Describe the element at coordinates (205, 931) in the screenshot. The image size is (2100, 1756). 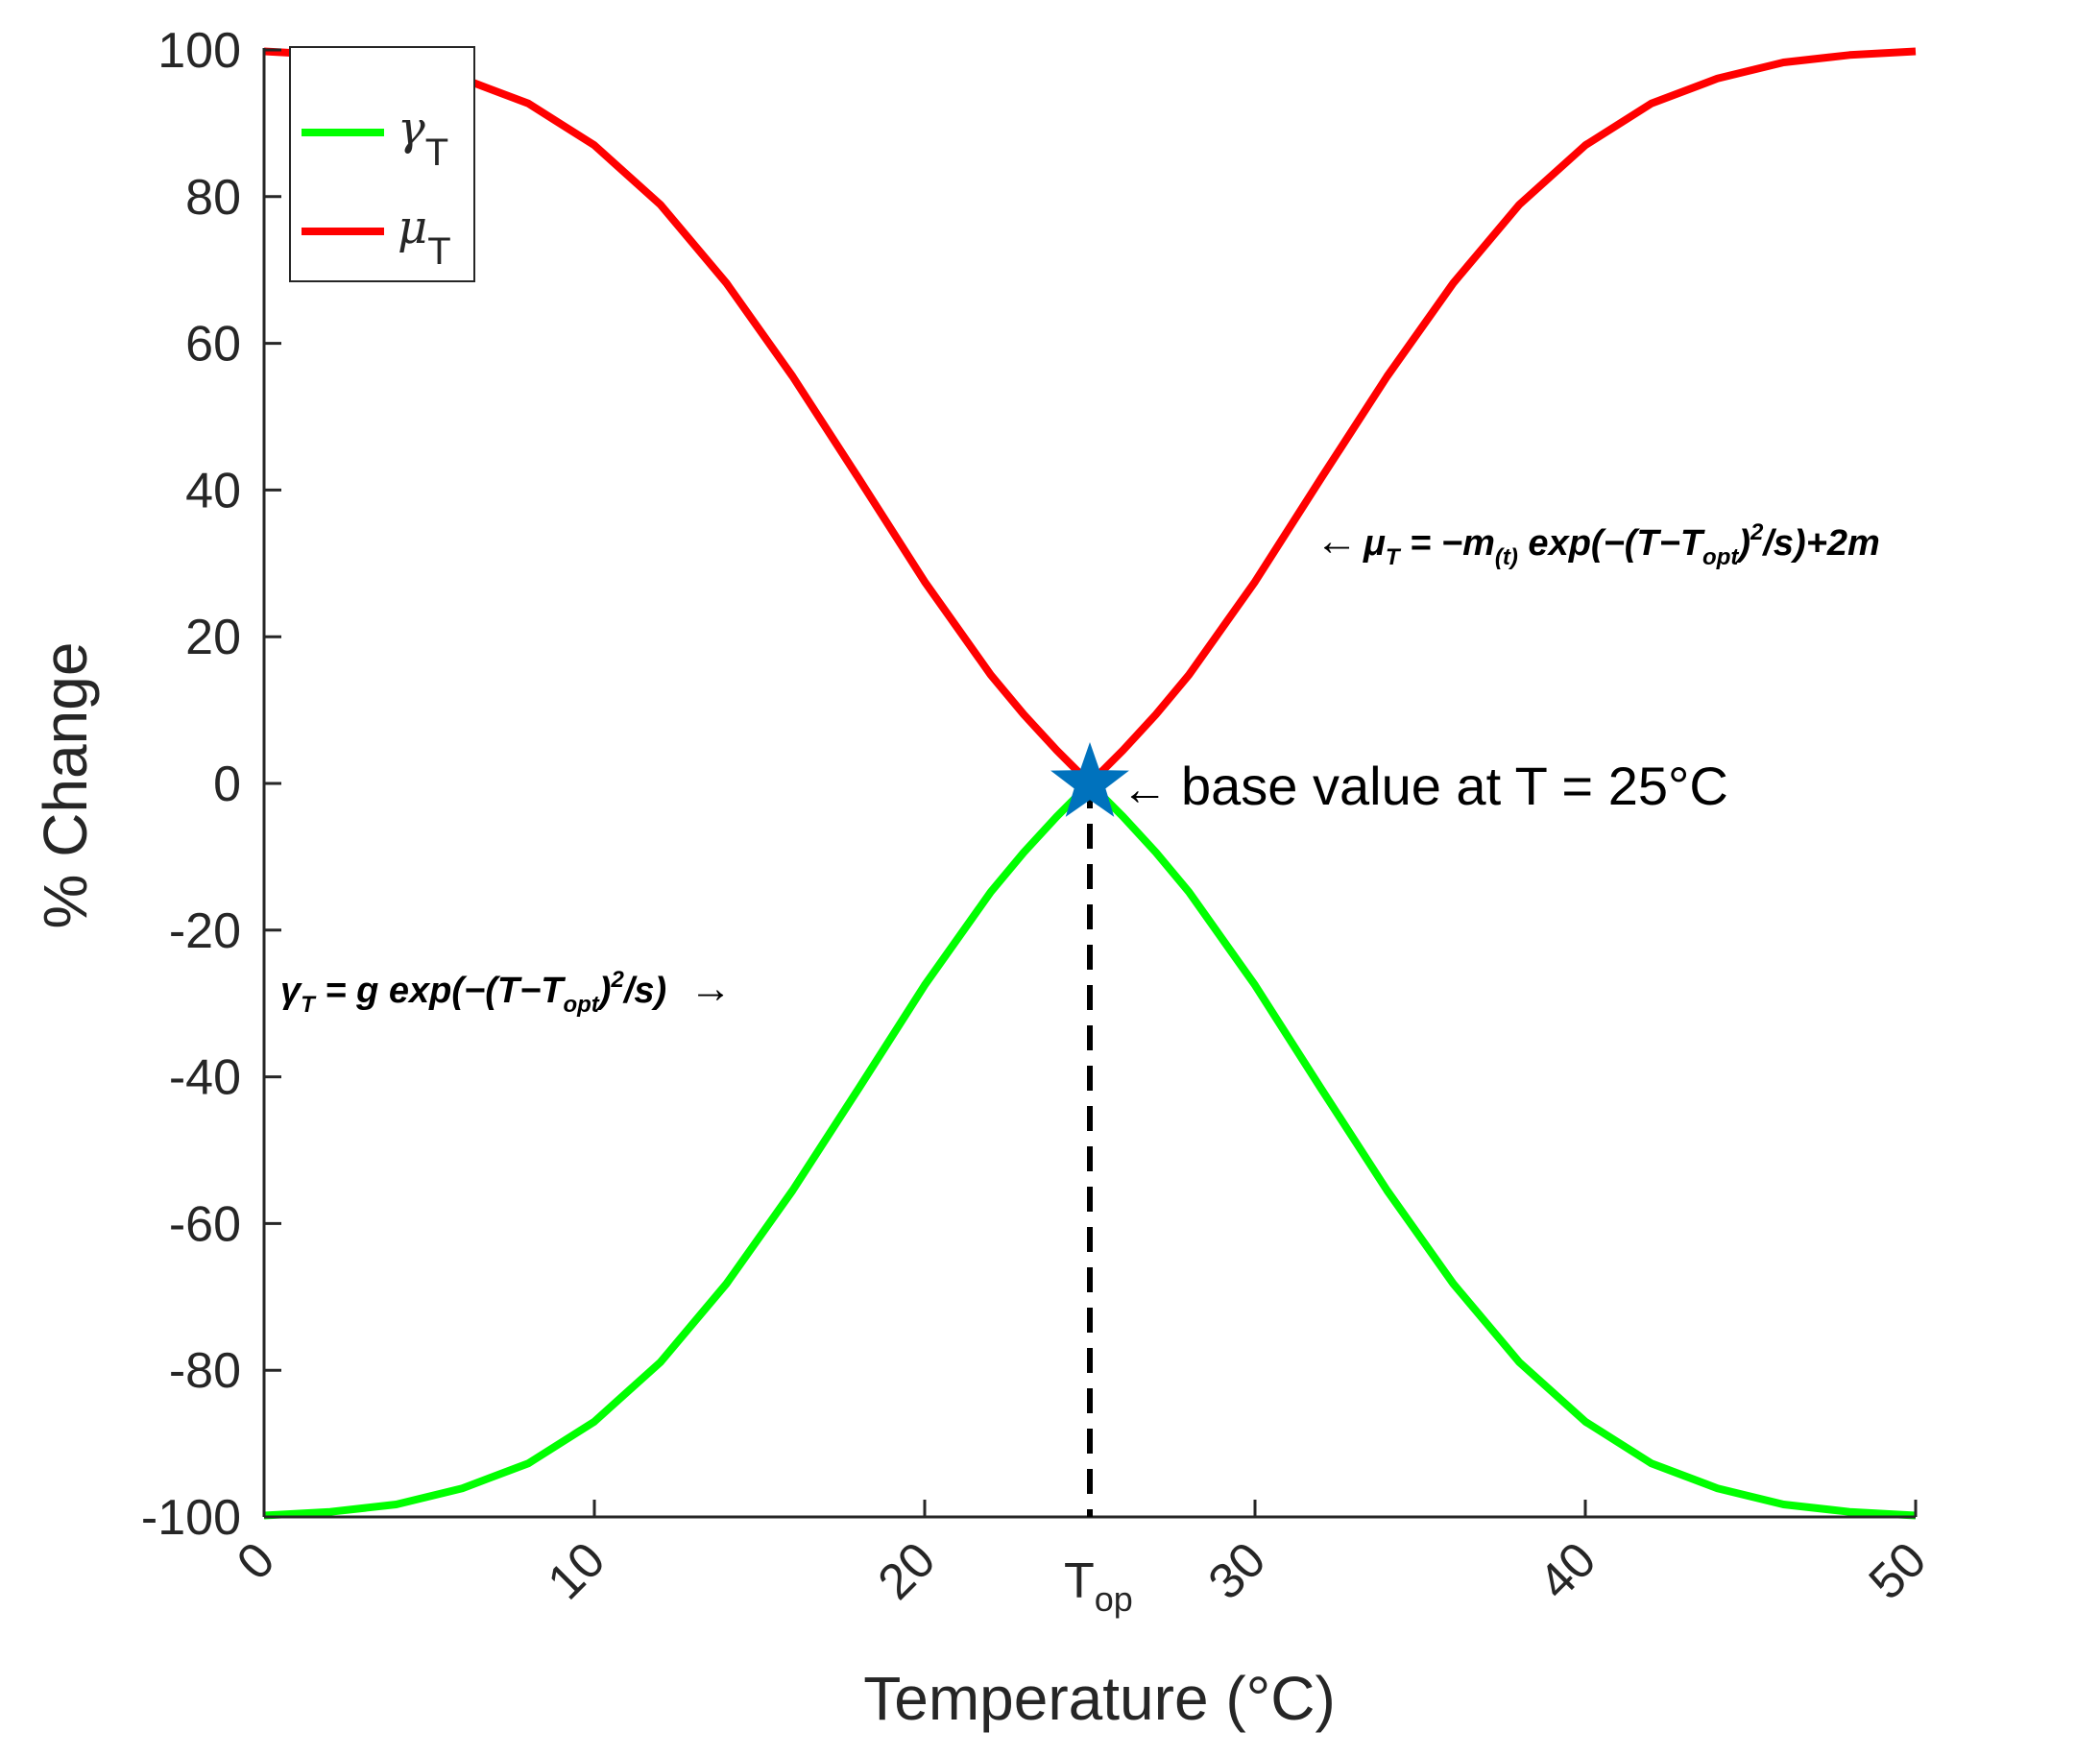
I see `y-tick-label-6: -20` at that location.